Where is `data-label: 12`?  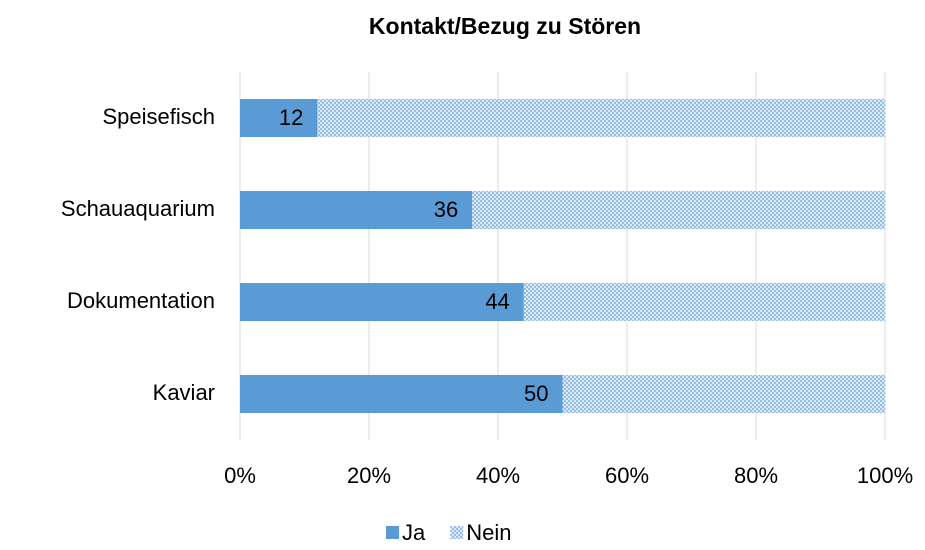 data-label: 12 is located at coordinates (291, 117).